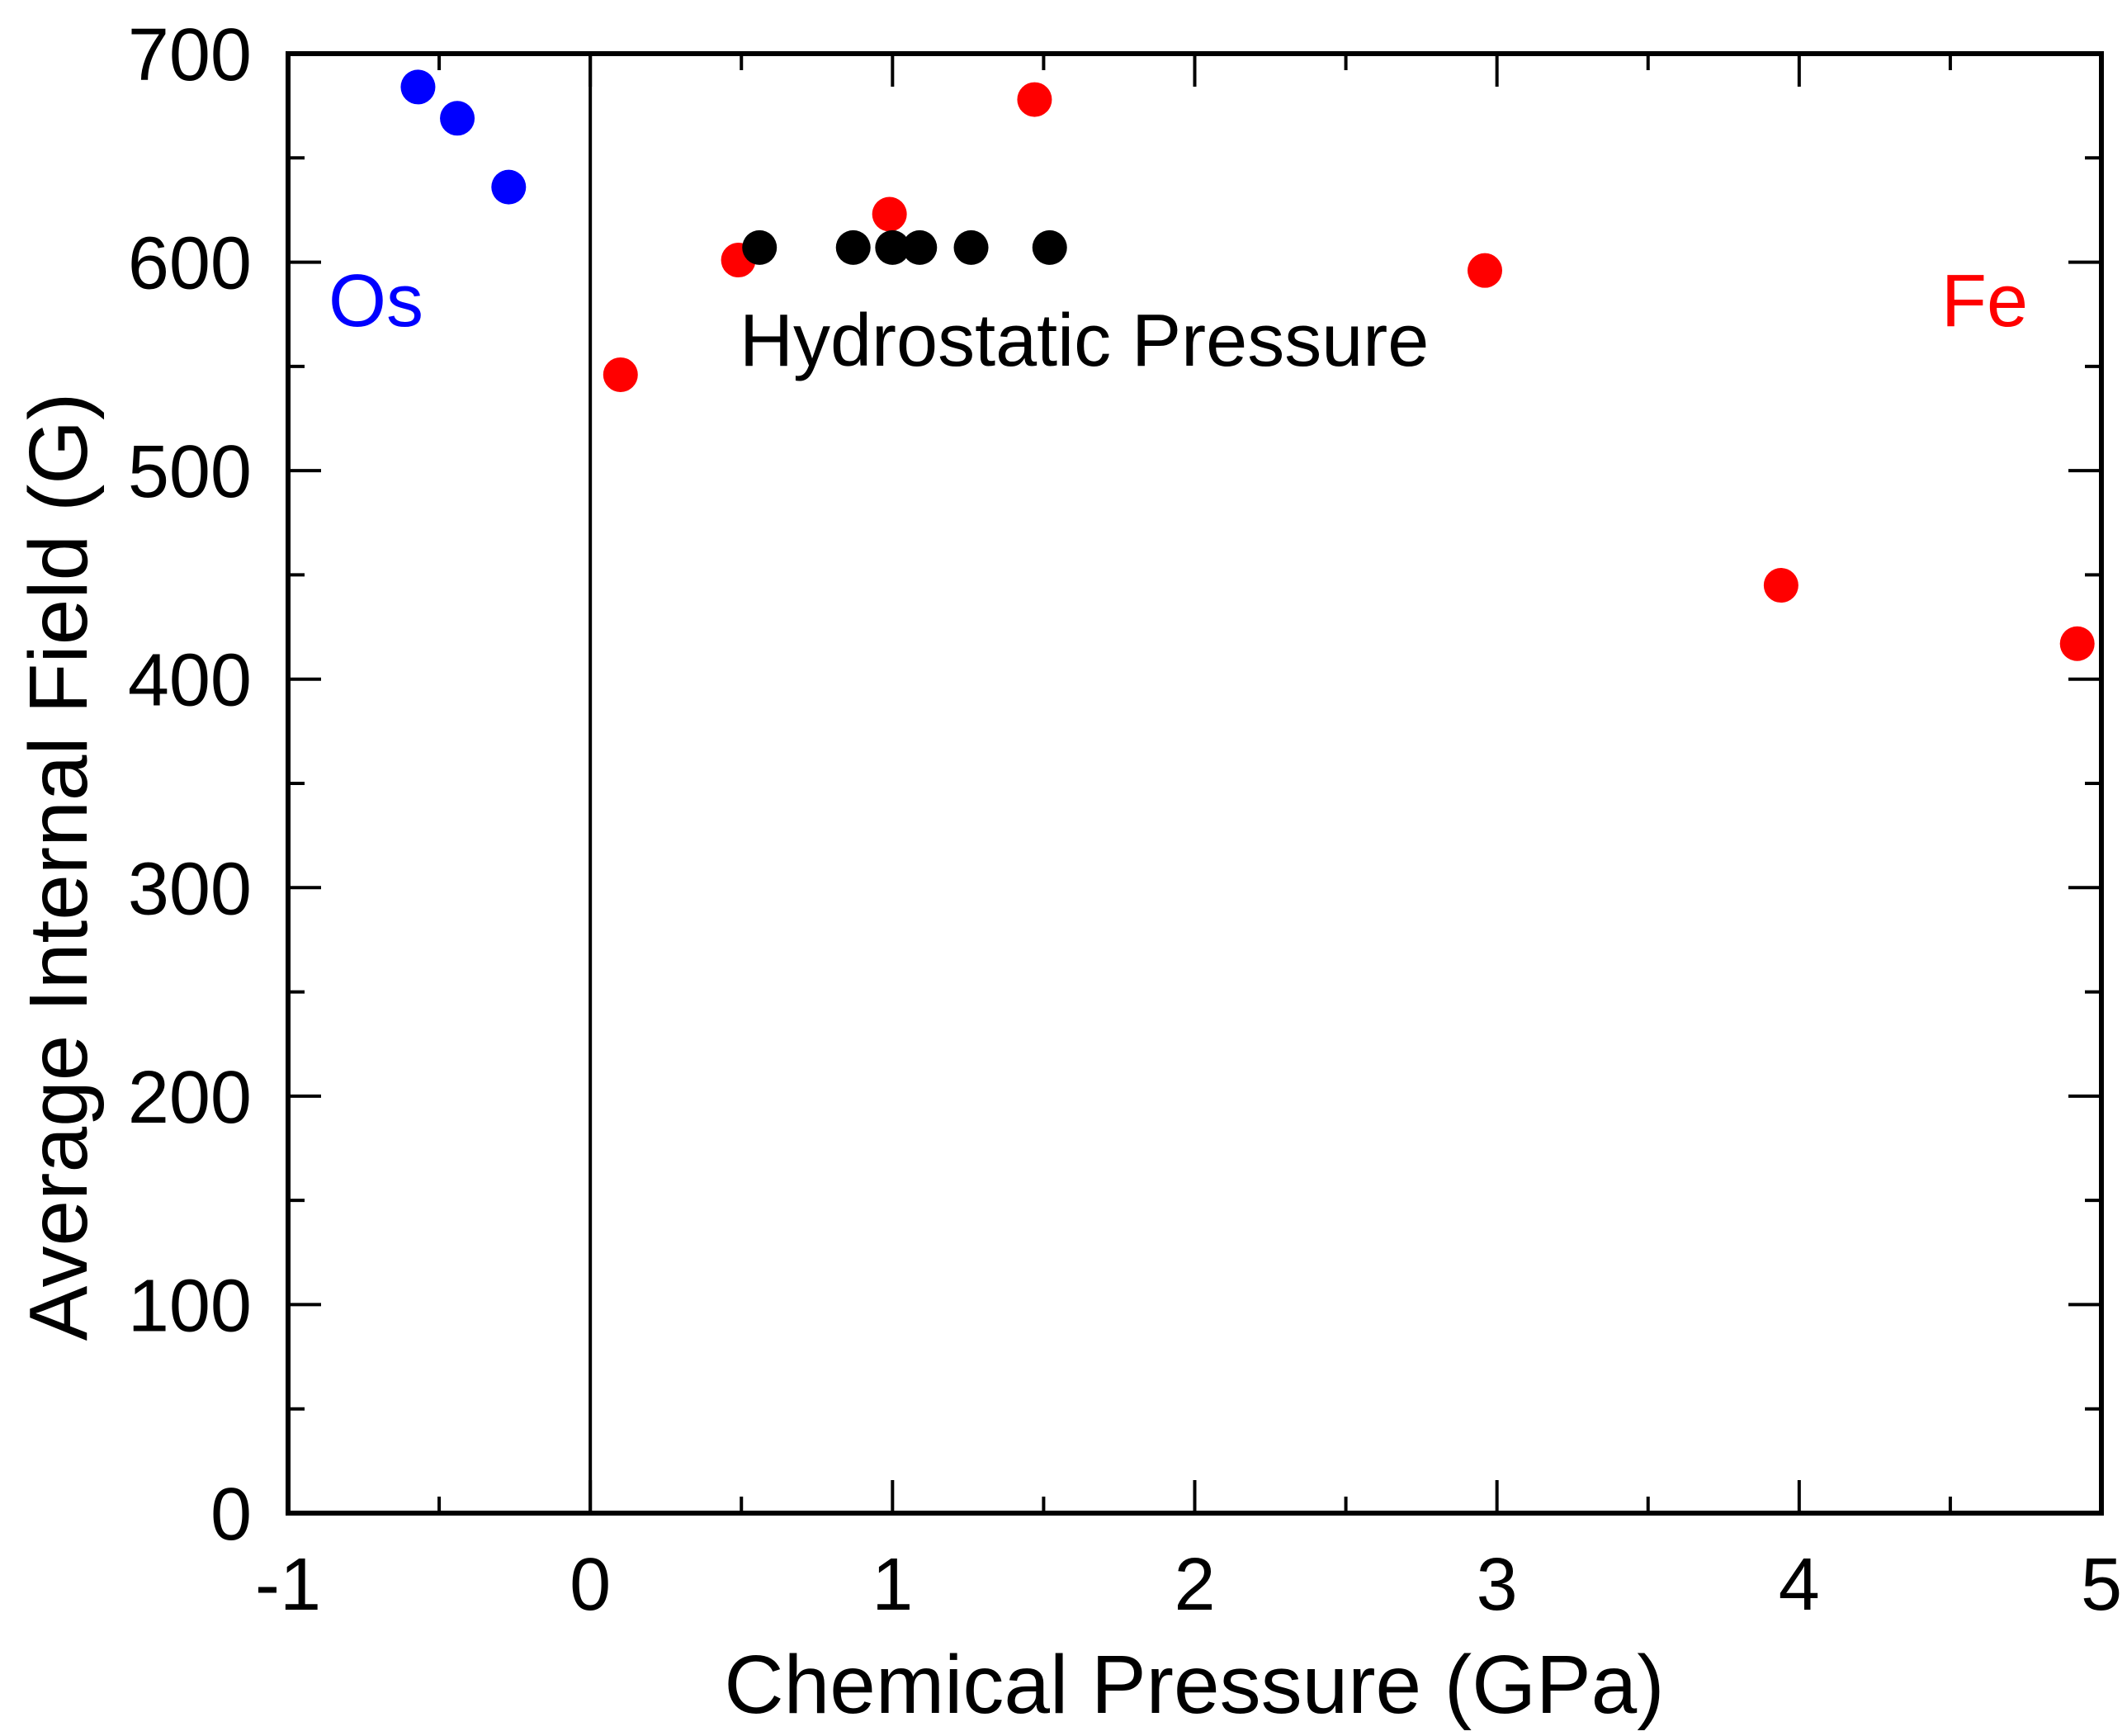 Image resolution: width=2127 pixels, height=1736 pixels. I want to click on annotation-hydrostatic-pressure: Hydrostatic Pressure, so click(1084, 341).